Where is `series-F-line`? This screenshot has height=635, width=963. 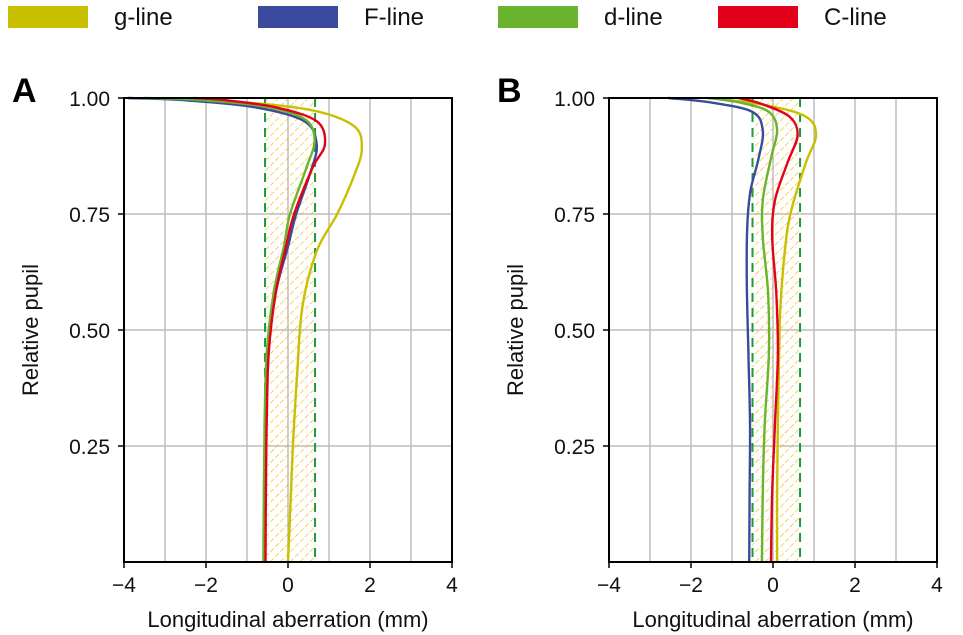
series-F-line is located at coordinates (716, 329).